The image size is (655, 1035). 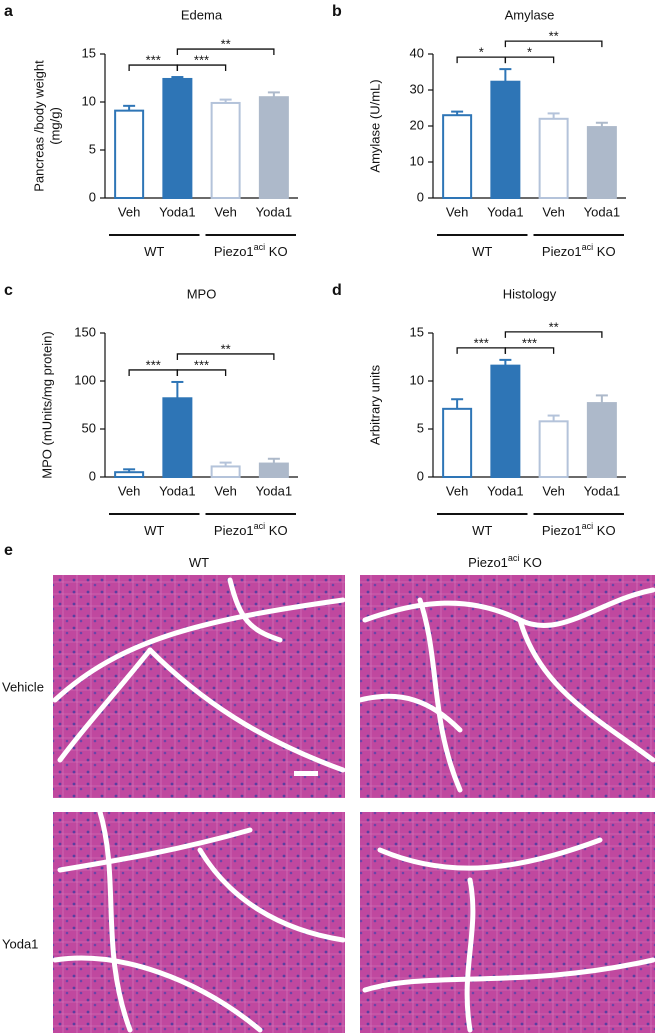 I want to click on y-tick-label: 100, so click(x=85, y=379).